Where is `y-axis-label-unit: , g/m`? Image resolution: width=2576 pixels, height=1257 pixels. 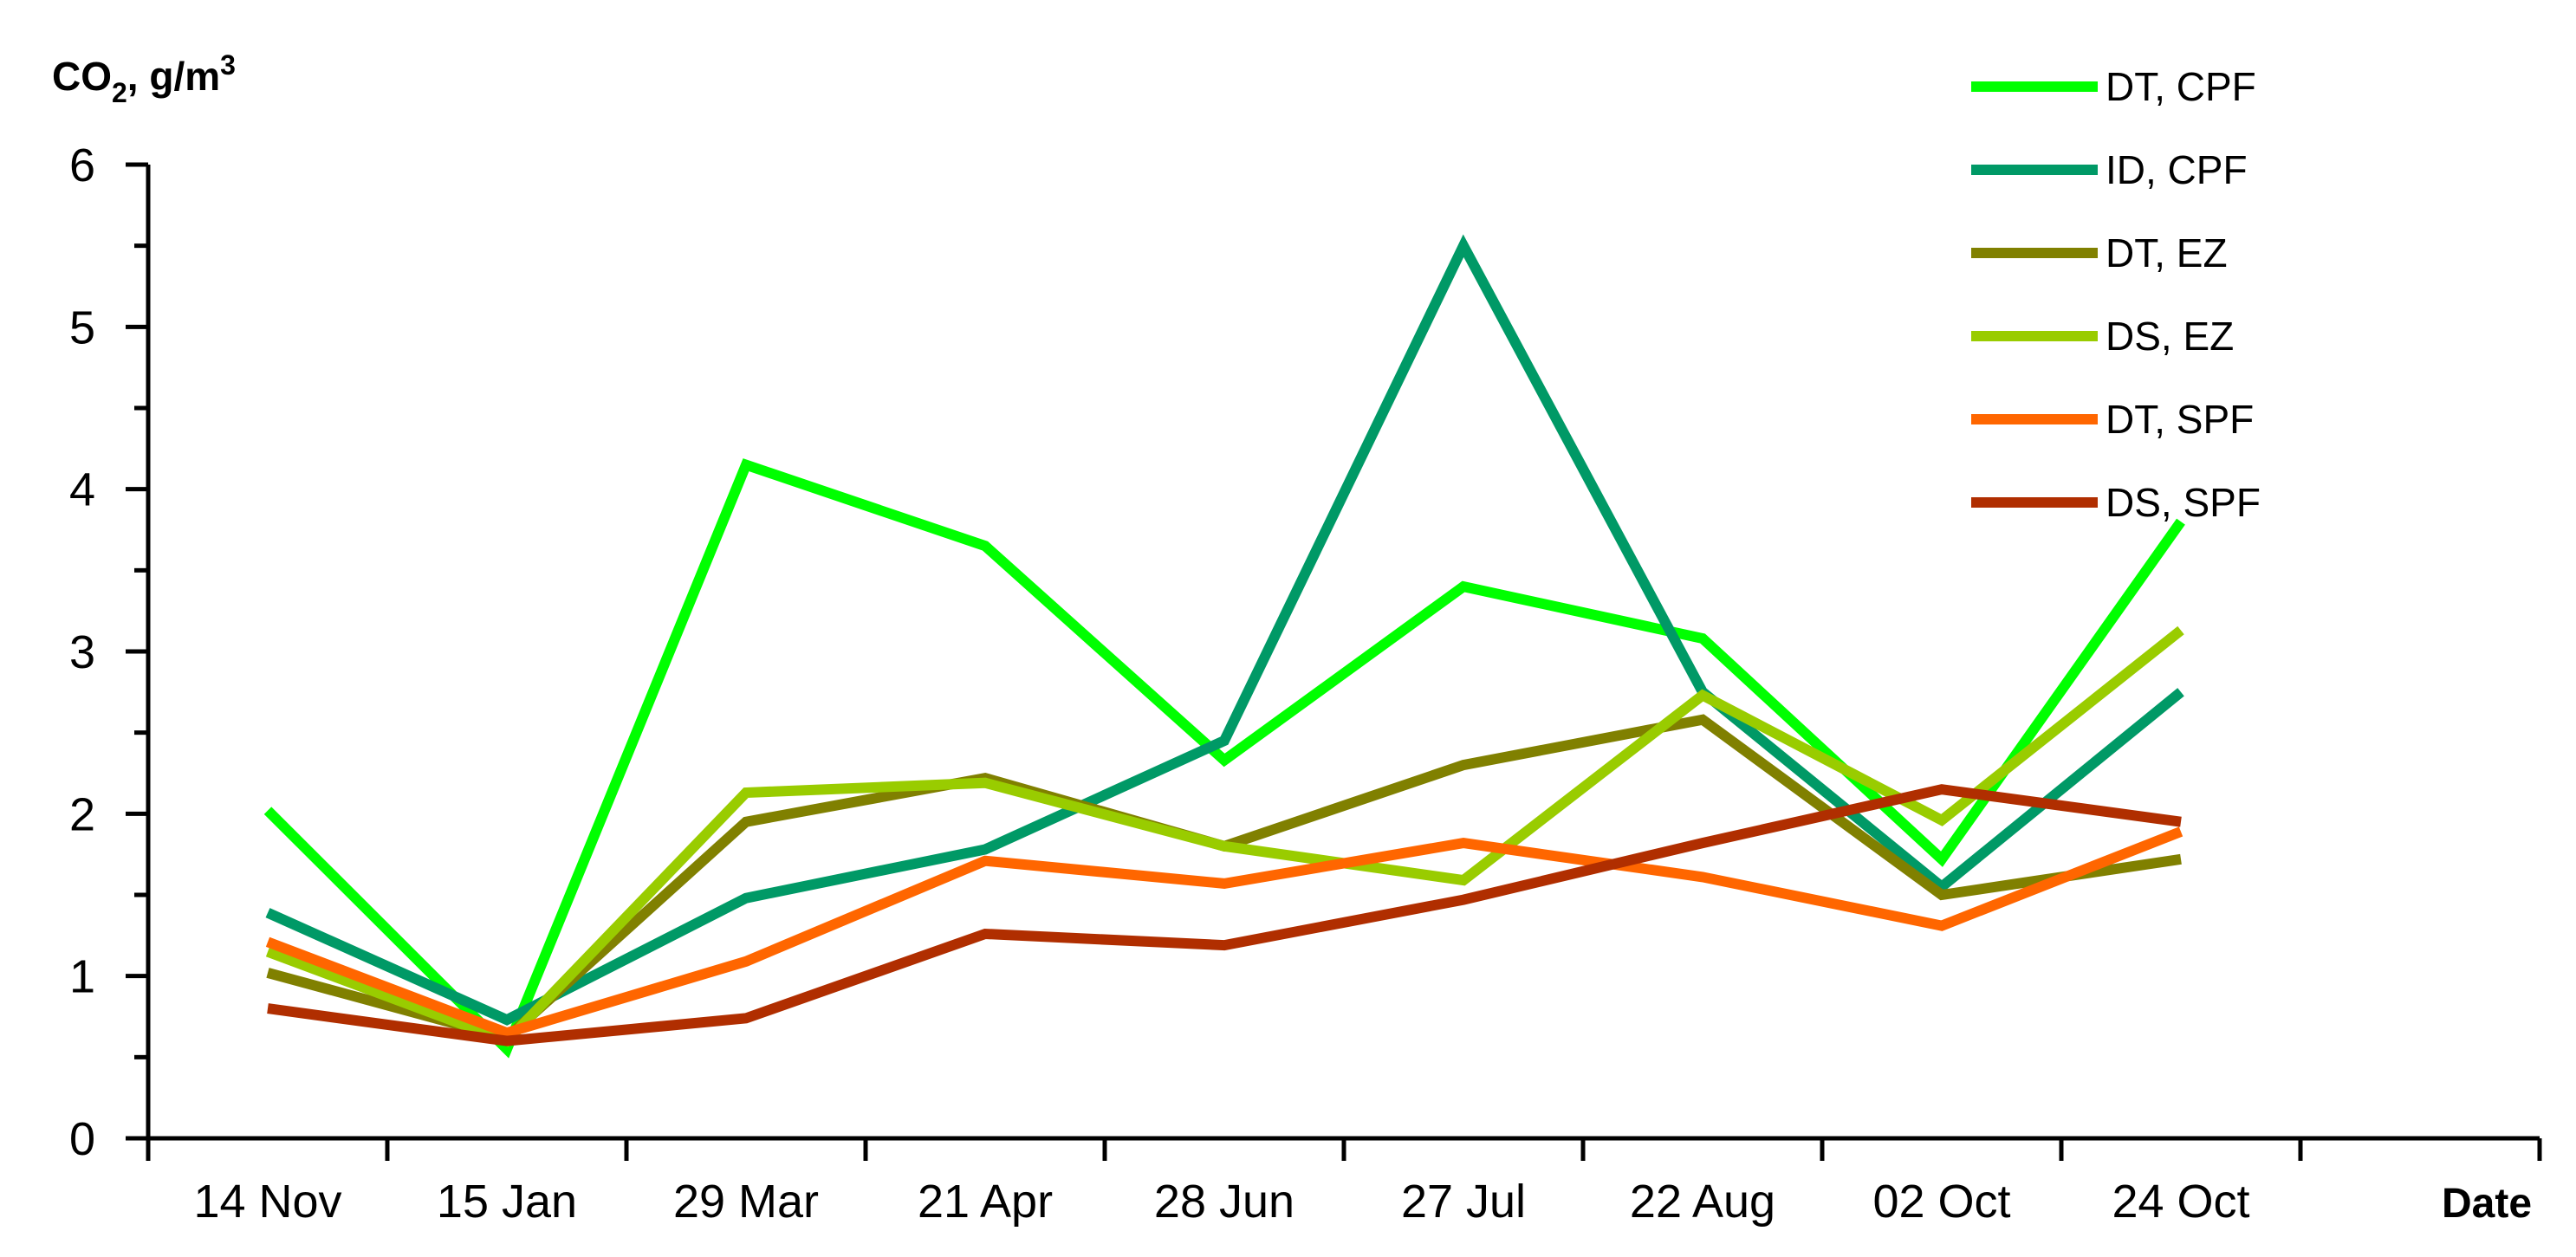 y-axis-label-unit: , g/m is located at coordinates (173, 76).